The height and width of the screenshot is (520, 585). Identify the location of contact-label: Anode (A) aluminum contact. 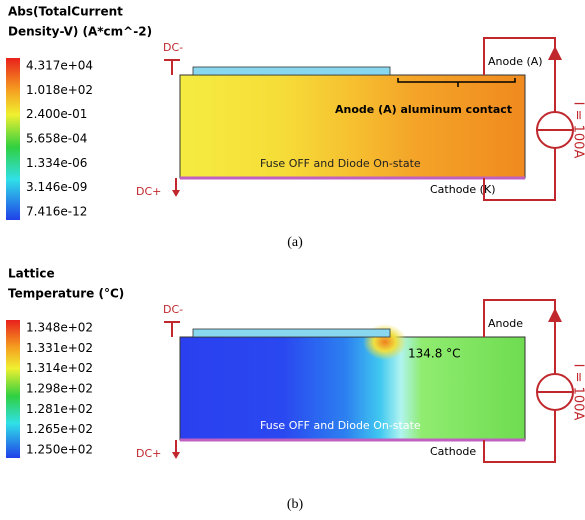
(423, 109).